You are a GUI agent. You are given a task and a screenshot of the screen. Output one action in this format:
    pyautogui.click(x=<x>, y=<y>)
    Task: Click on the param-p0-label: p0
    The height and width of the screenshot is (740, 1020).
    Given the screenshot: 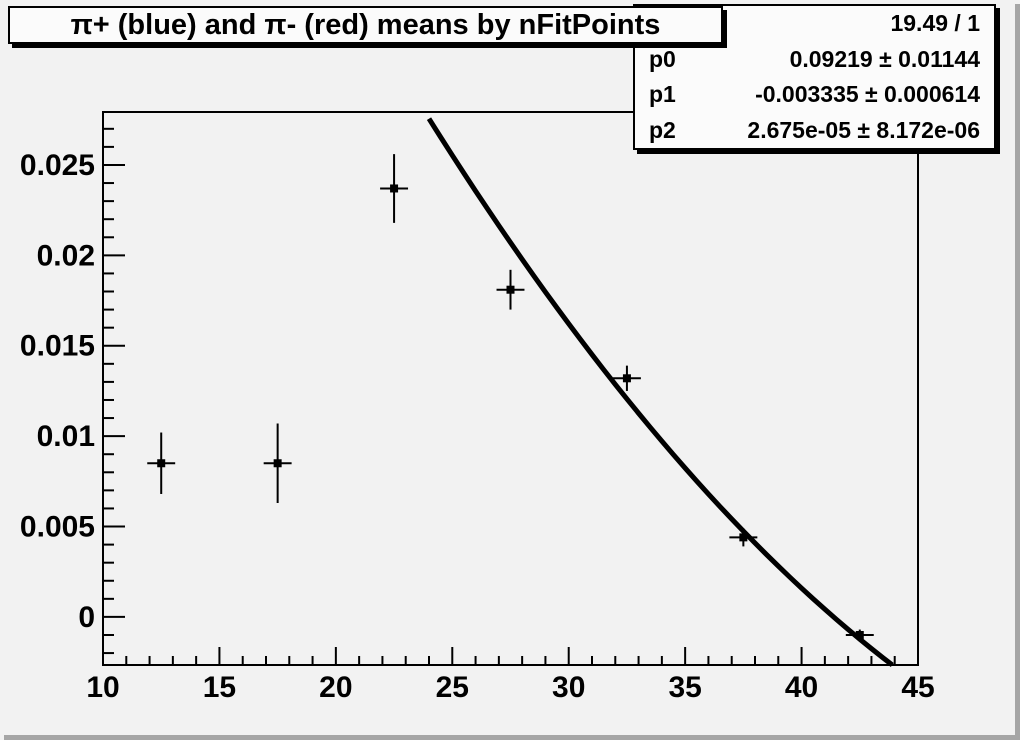 What is the action you would take?
    pyautogui.click(x=662, y=58)
    